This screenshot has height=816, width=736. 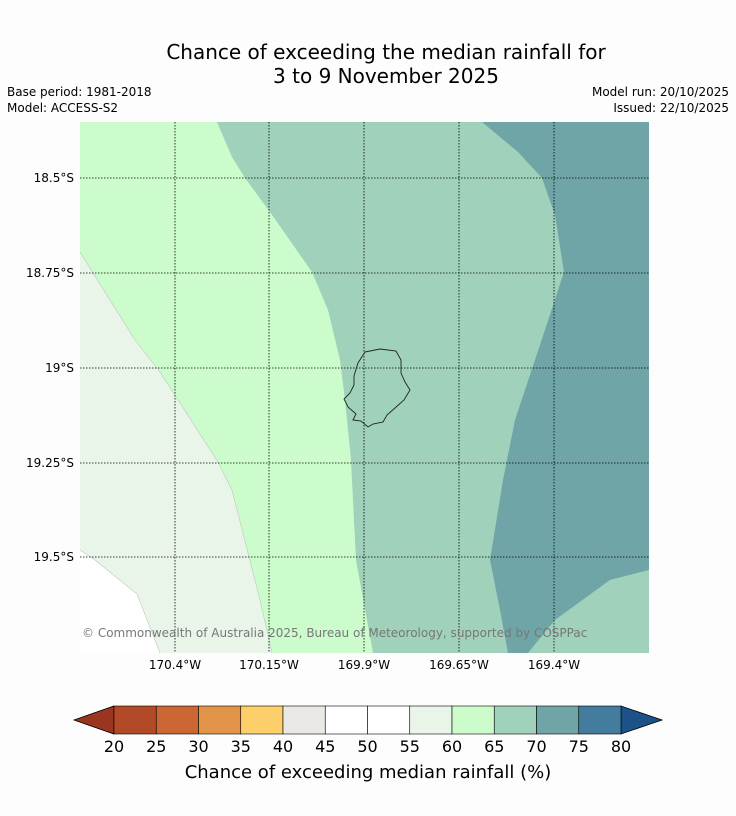 What do you see at coordinates (93, 720) in the screenshot?
I see `colorbar-under-arrow` at bounding box center [93, 720].